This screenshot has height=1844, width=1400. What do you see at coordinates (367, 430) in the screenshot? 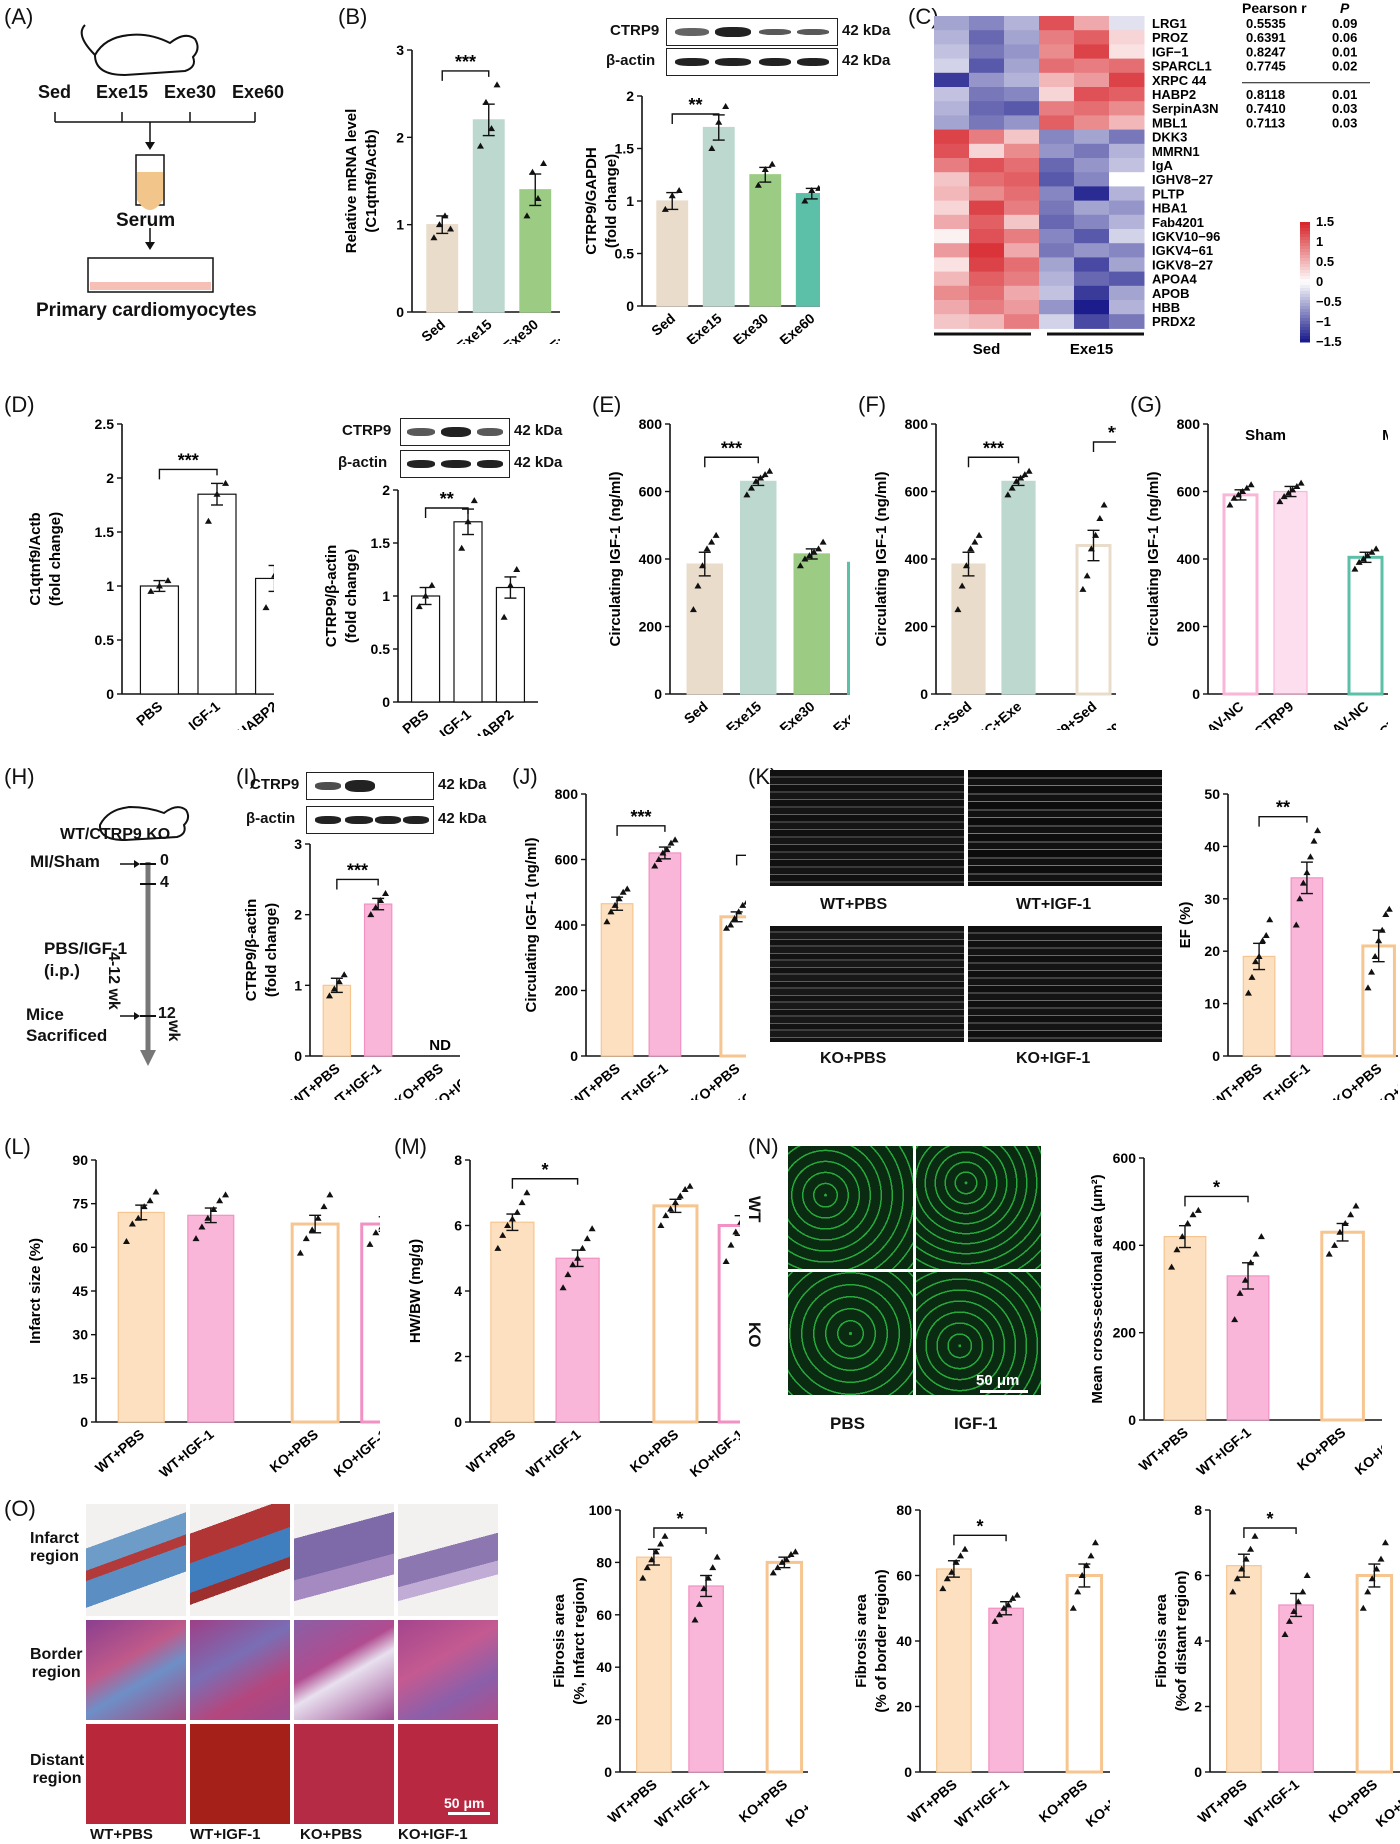
I see `blot-d-name-1: CTRP9` at bounding box center [367, 430].